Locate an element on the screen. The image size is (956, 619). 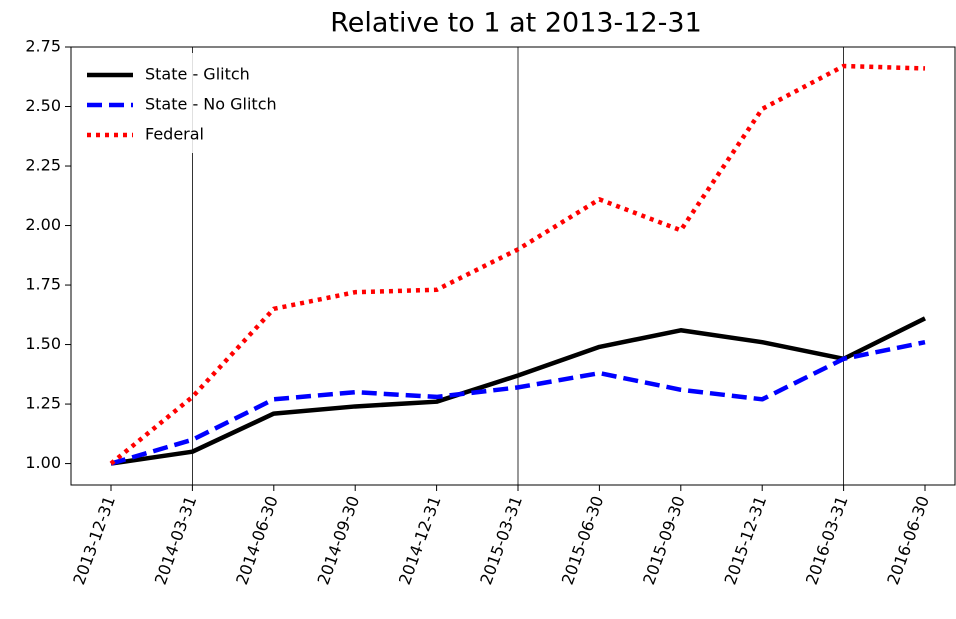
chart-title: Relative to 1 at 2013-12-31 is located at coordinates (516, 23).